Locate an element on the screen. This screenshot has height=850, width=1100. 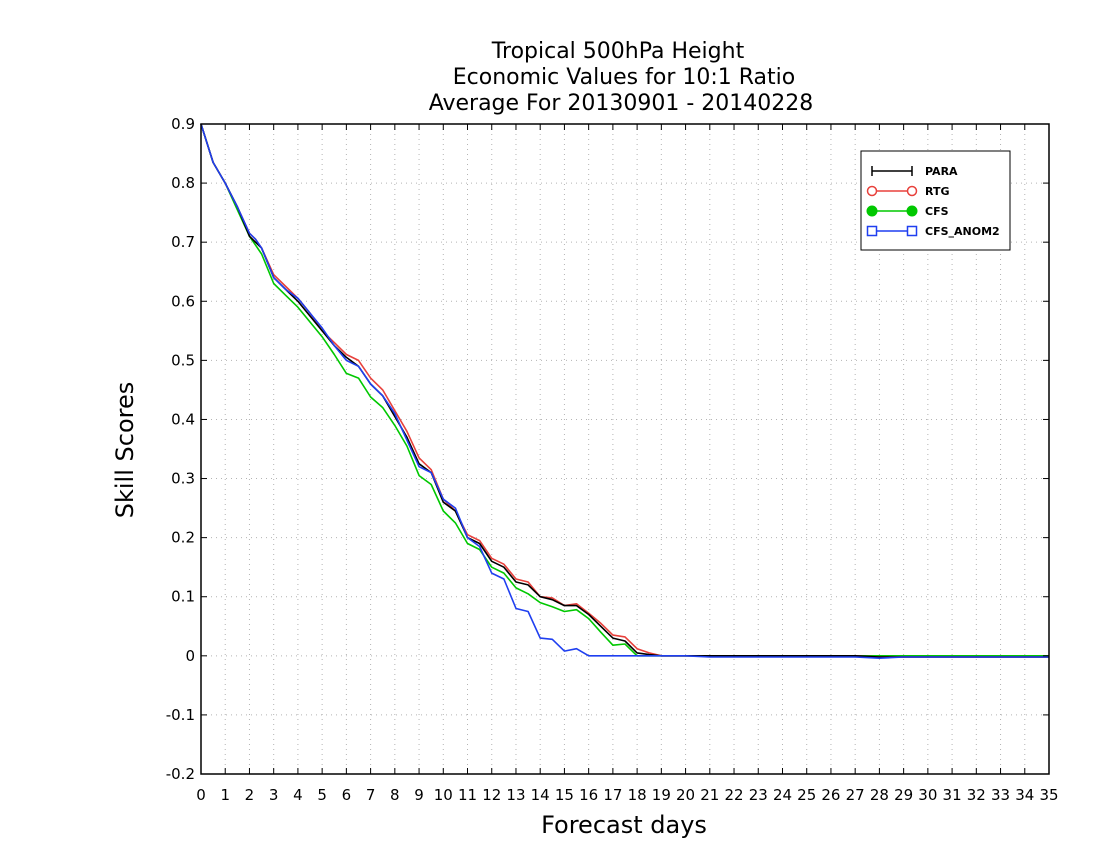
x-tick-label: 19 is located at coordinates (661, 795).